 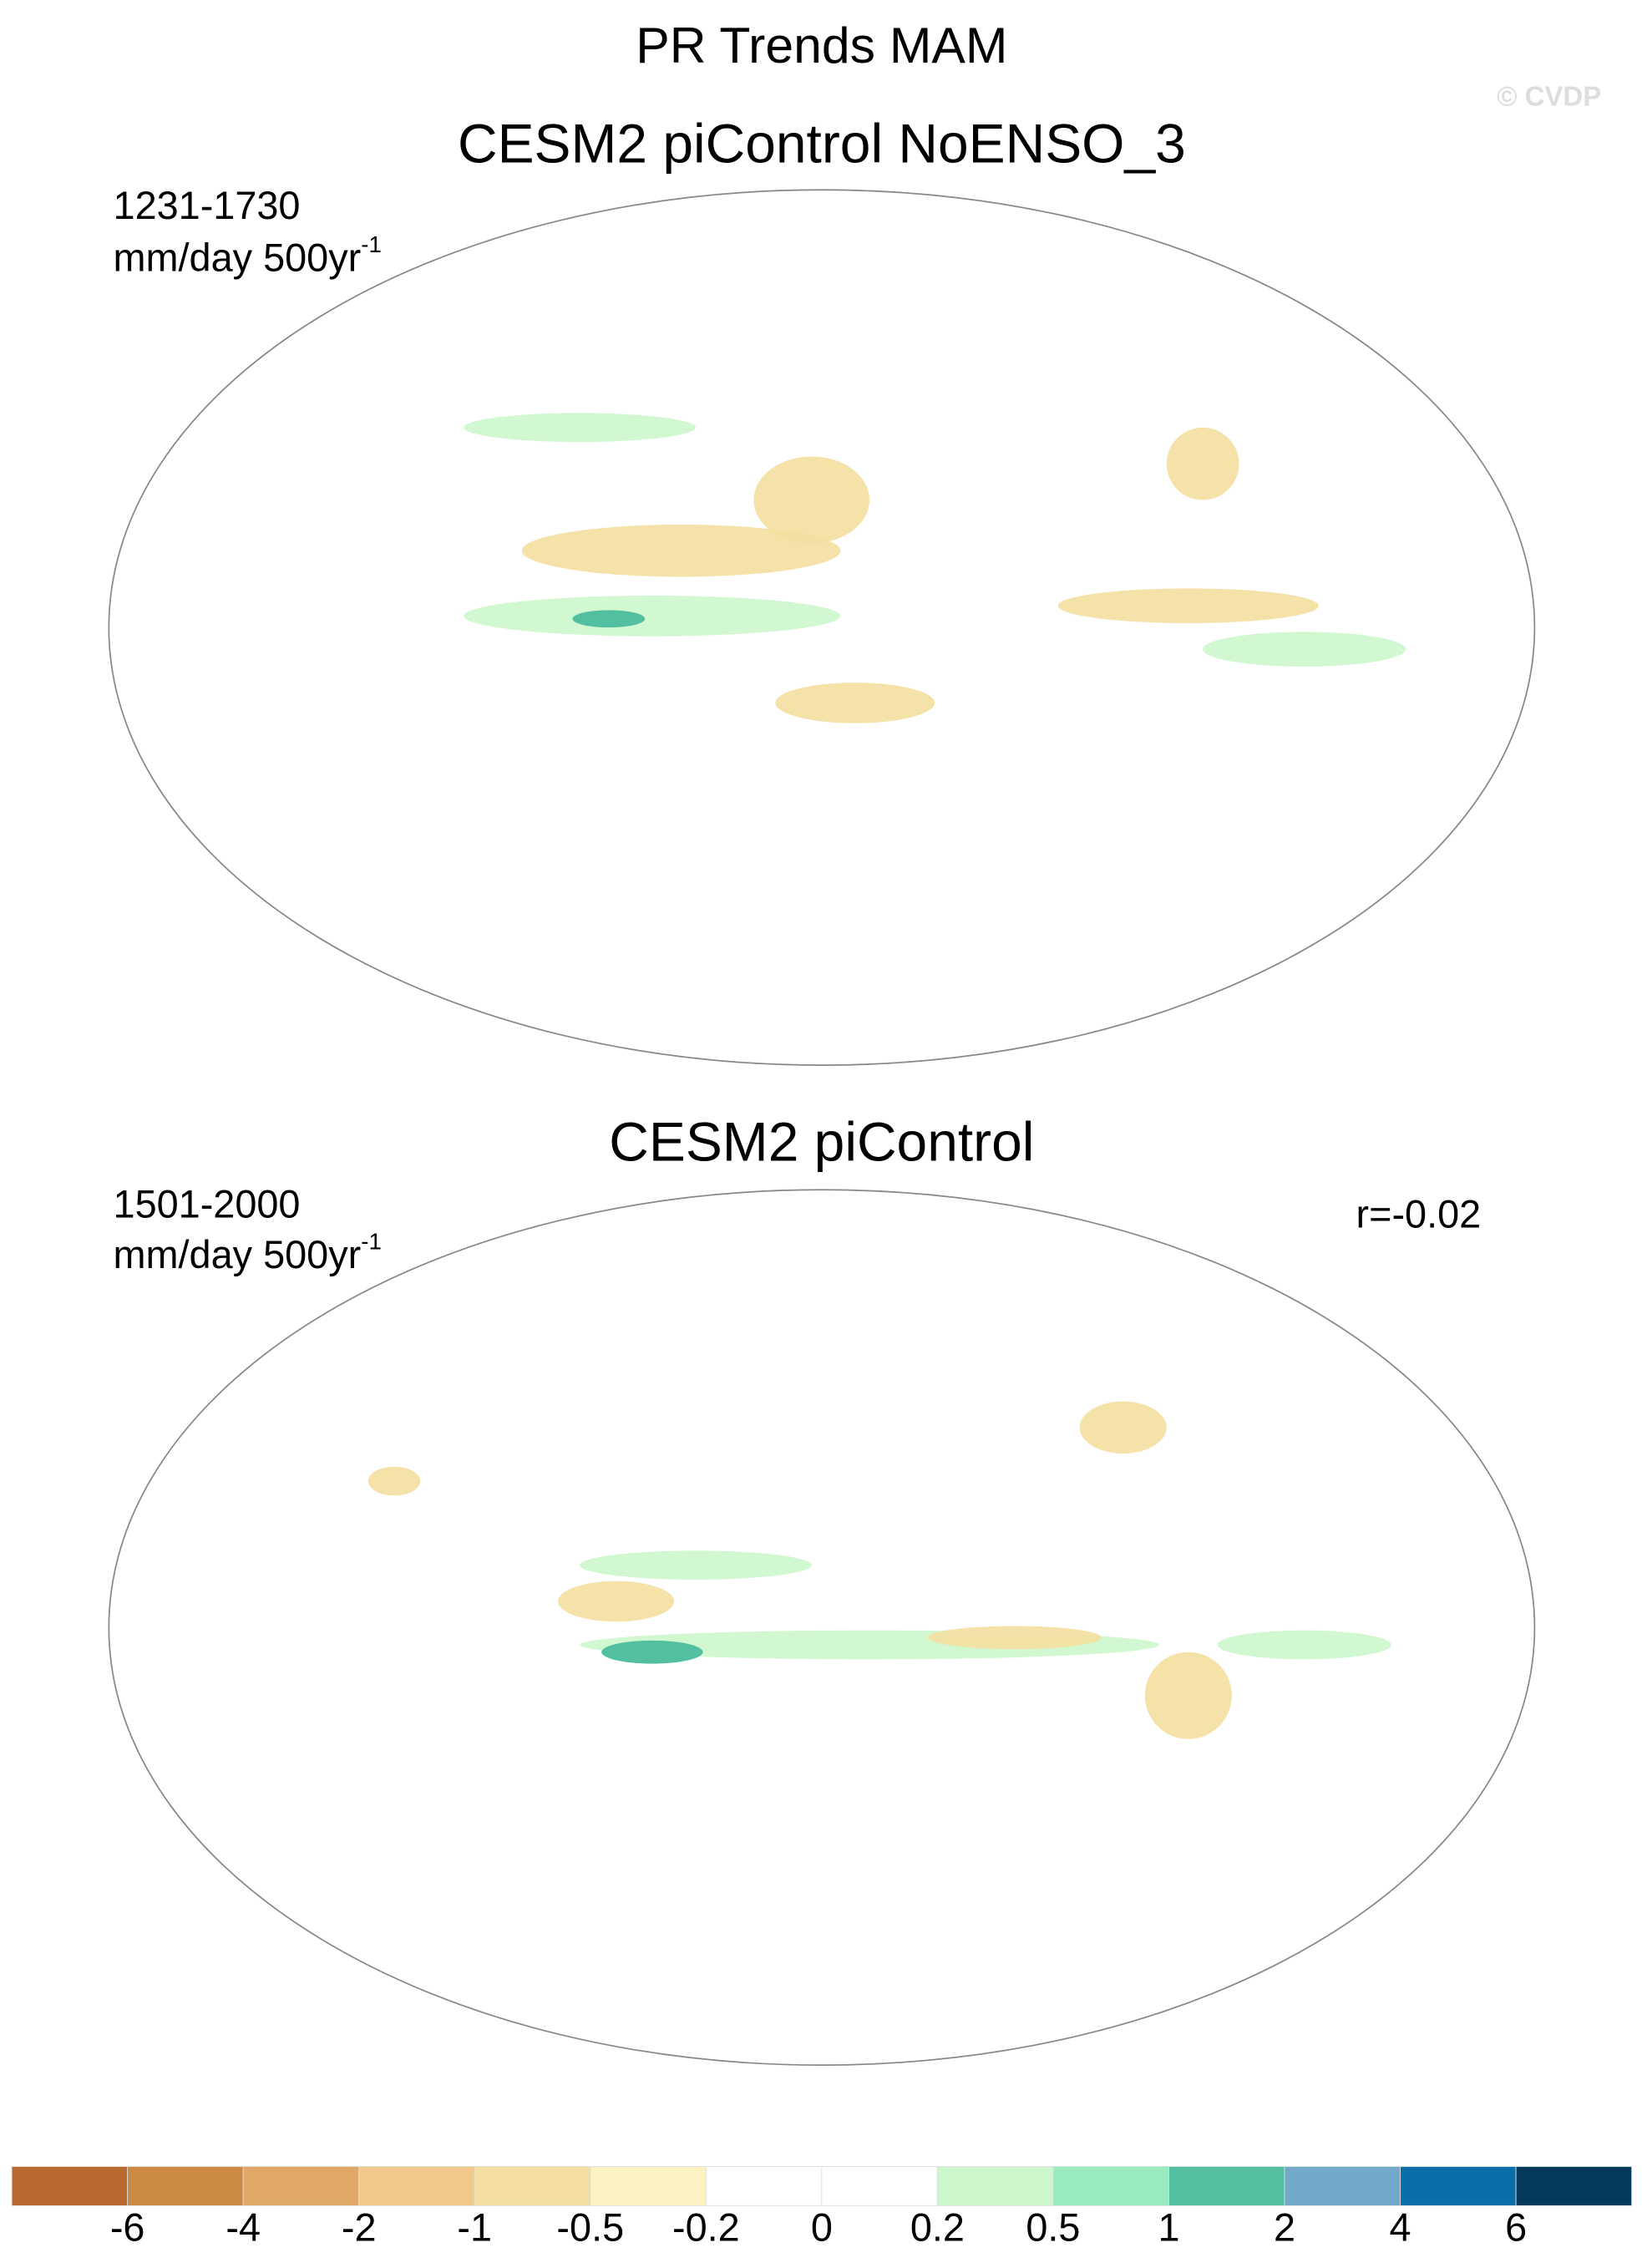 What do you see at coordinates (1549, 96) in the screenshot?
I see `watermark: © CVDP` at bounding box center [1549, 96].